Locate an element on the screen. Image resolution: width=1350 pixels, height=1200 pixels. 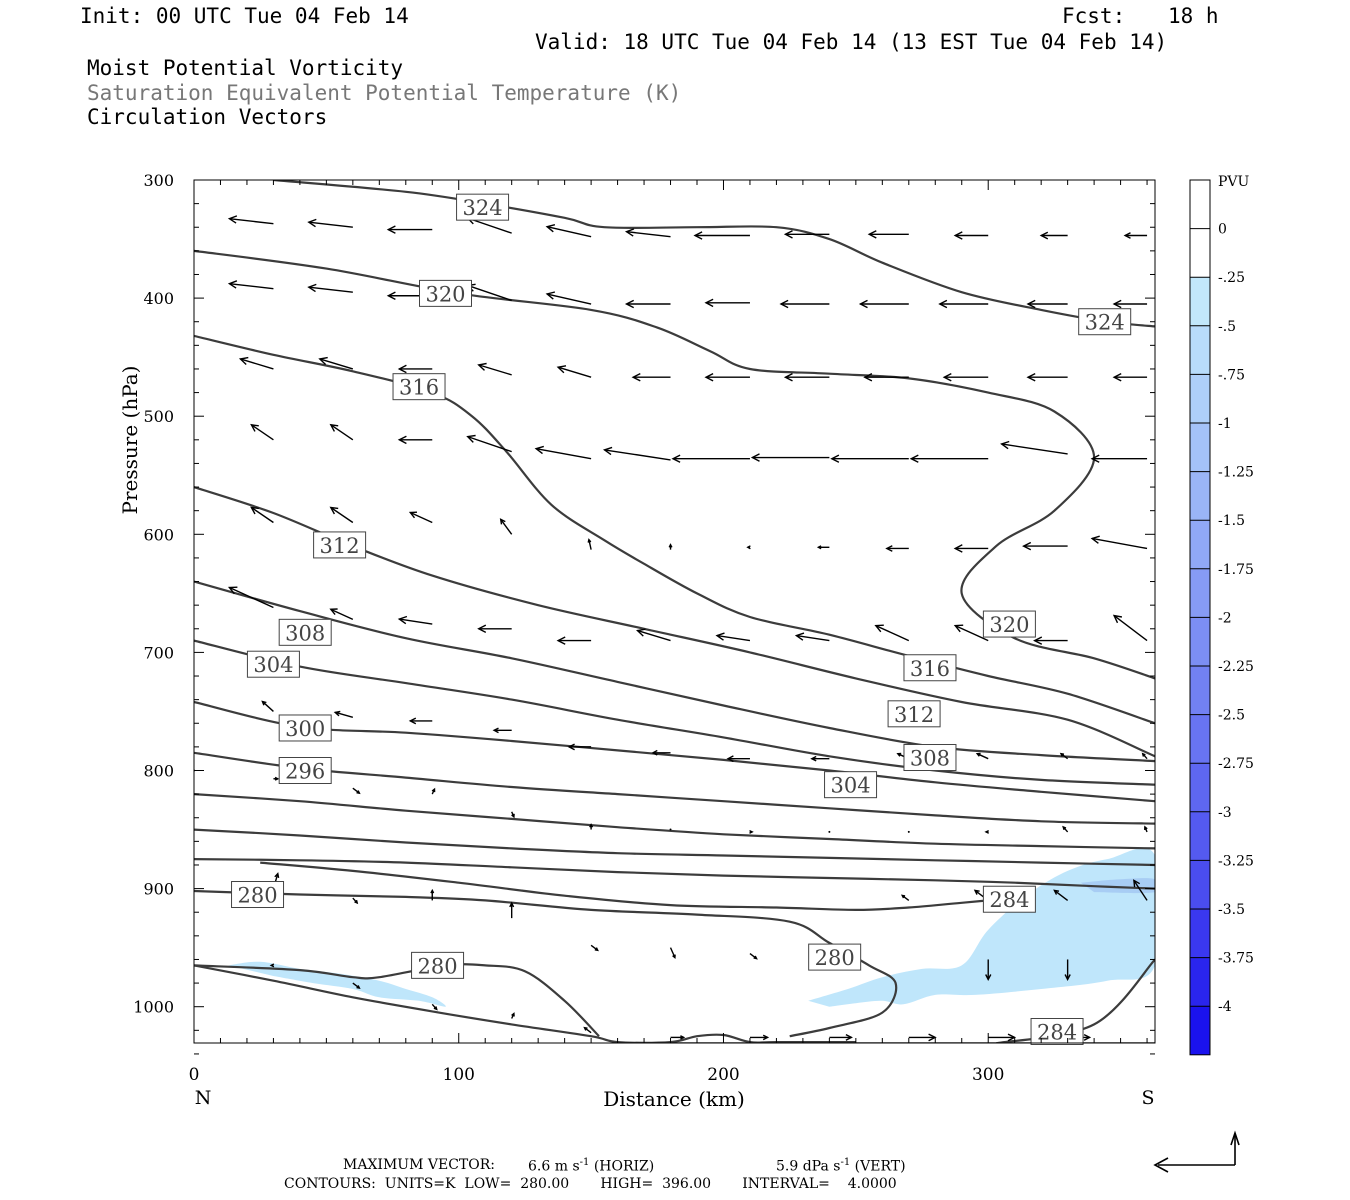
colorbar-label: -4 is located at coordinates (1225, 1007).